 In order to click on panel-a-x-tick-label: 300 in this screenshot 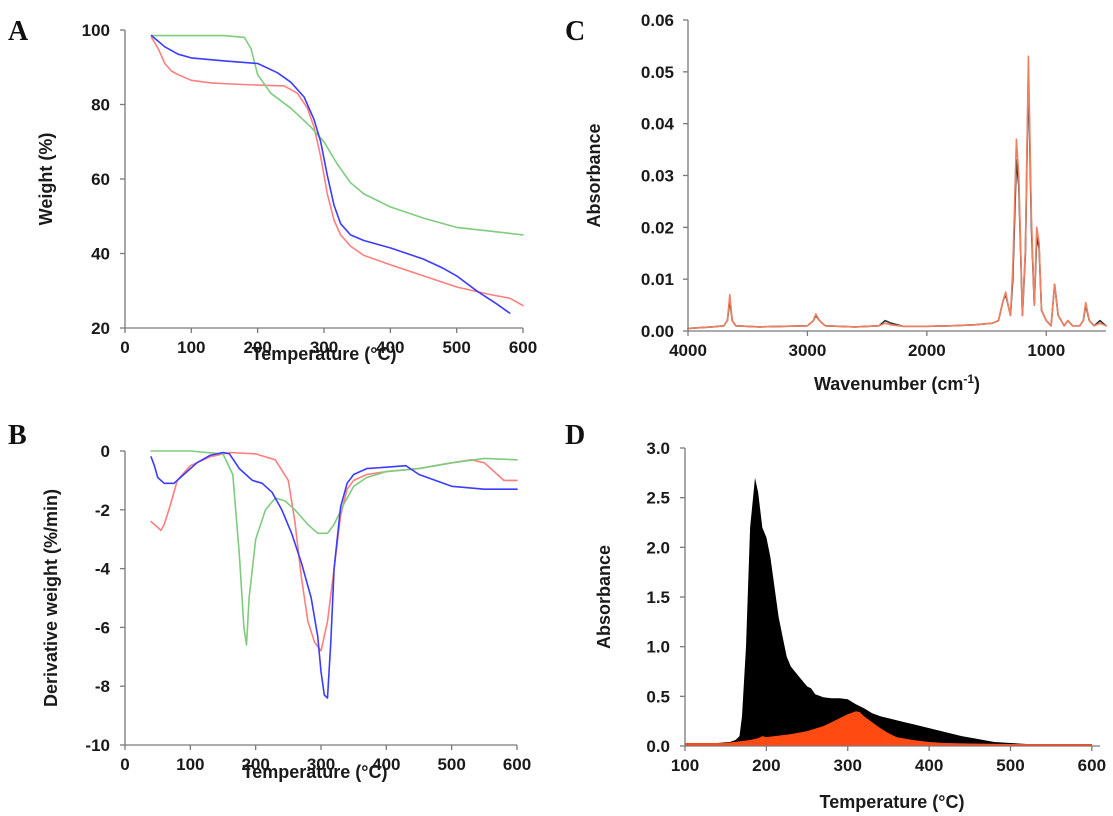, I will do `click(324, 347)`.